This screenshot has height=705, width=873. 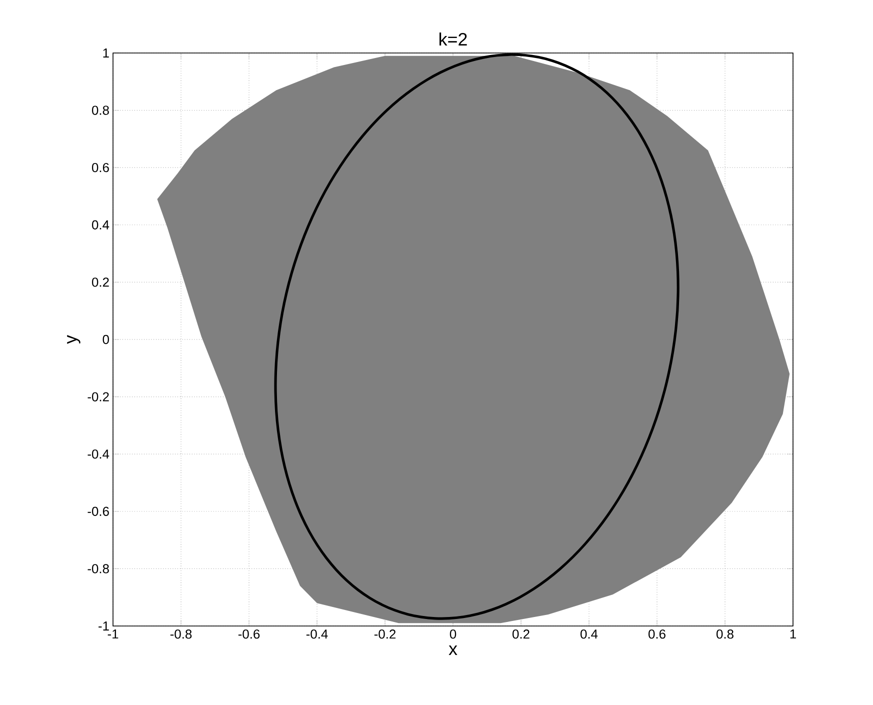 I want to click on x-tick-label: 0, so click(x=453, y=634).